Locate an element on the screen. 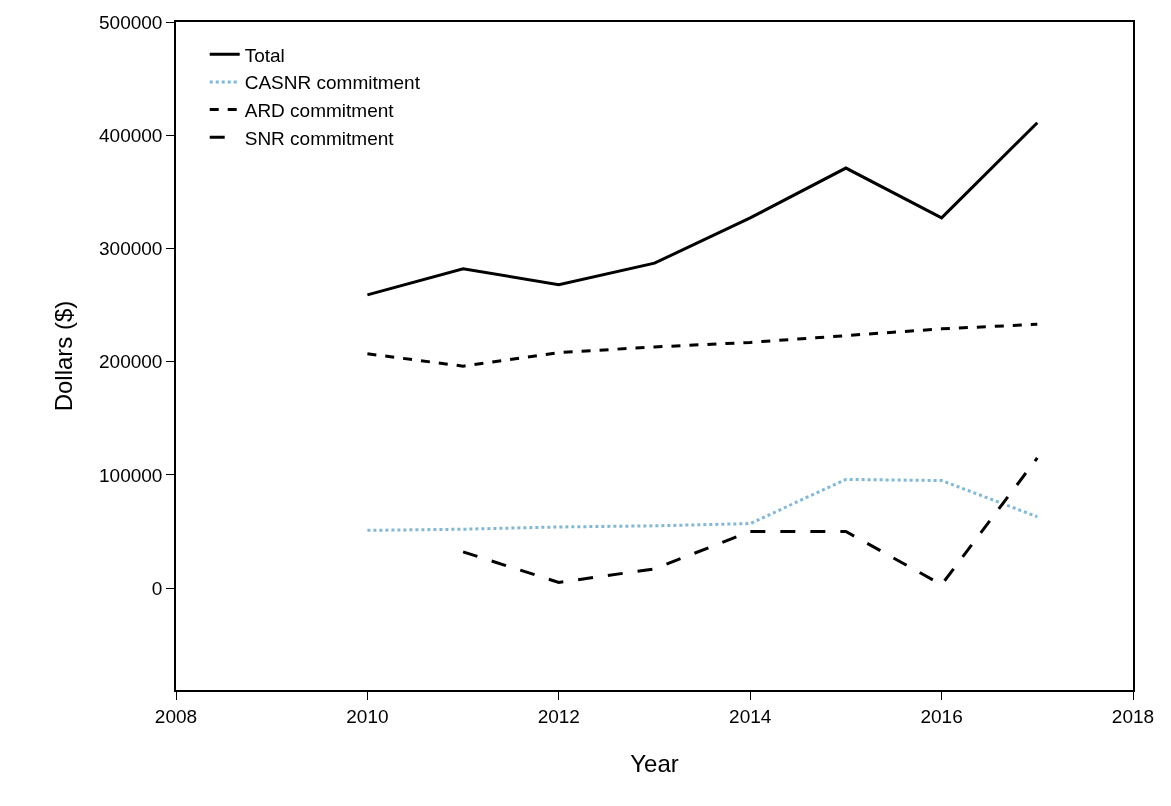 The image size is (1171, 806). y-tick-label: 400000 is located at coordinates (131, 135).